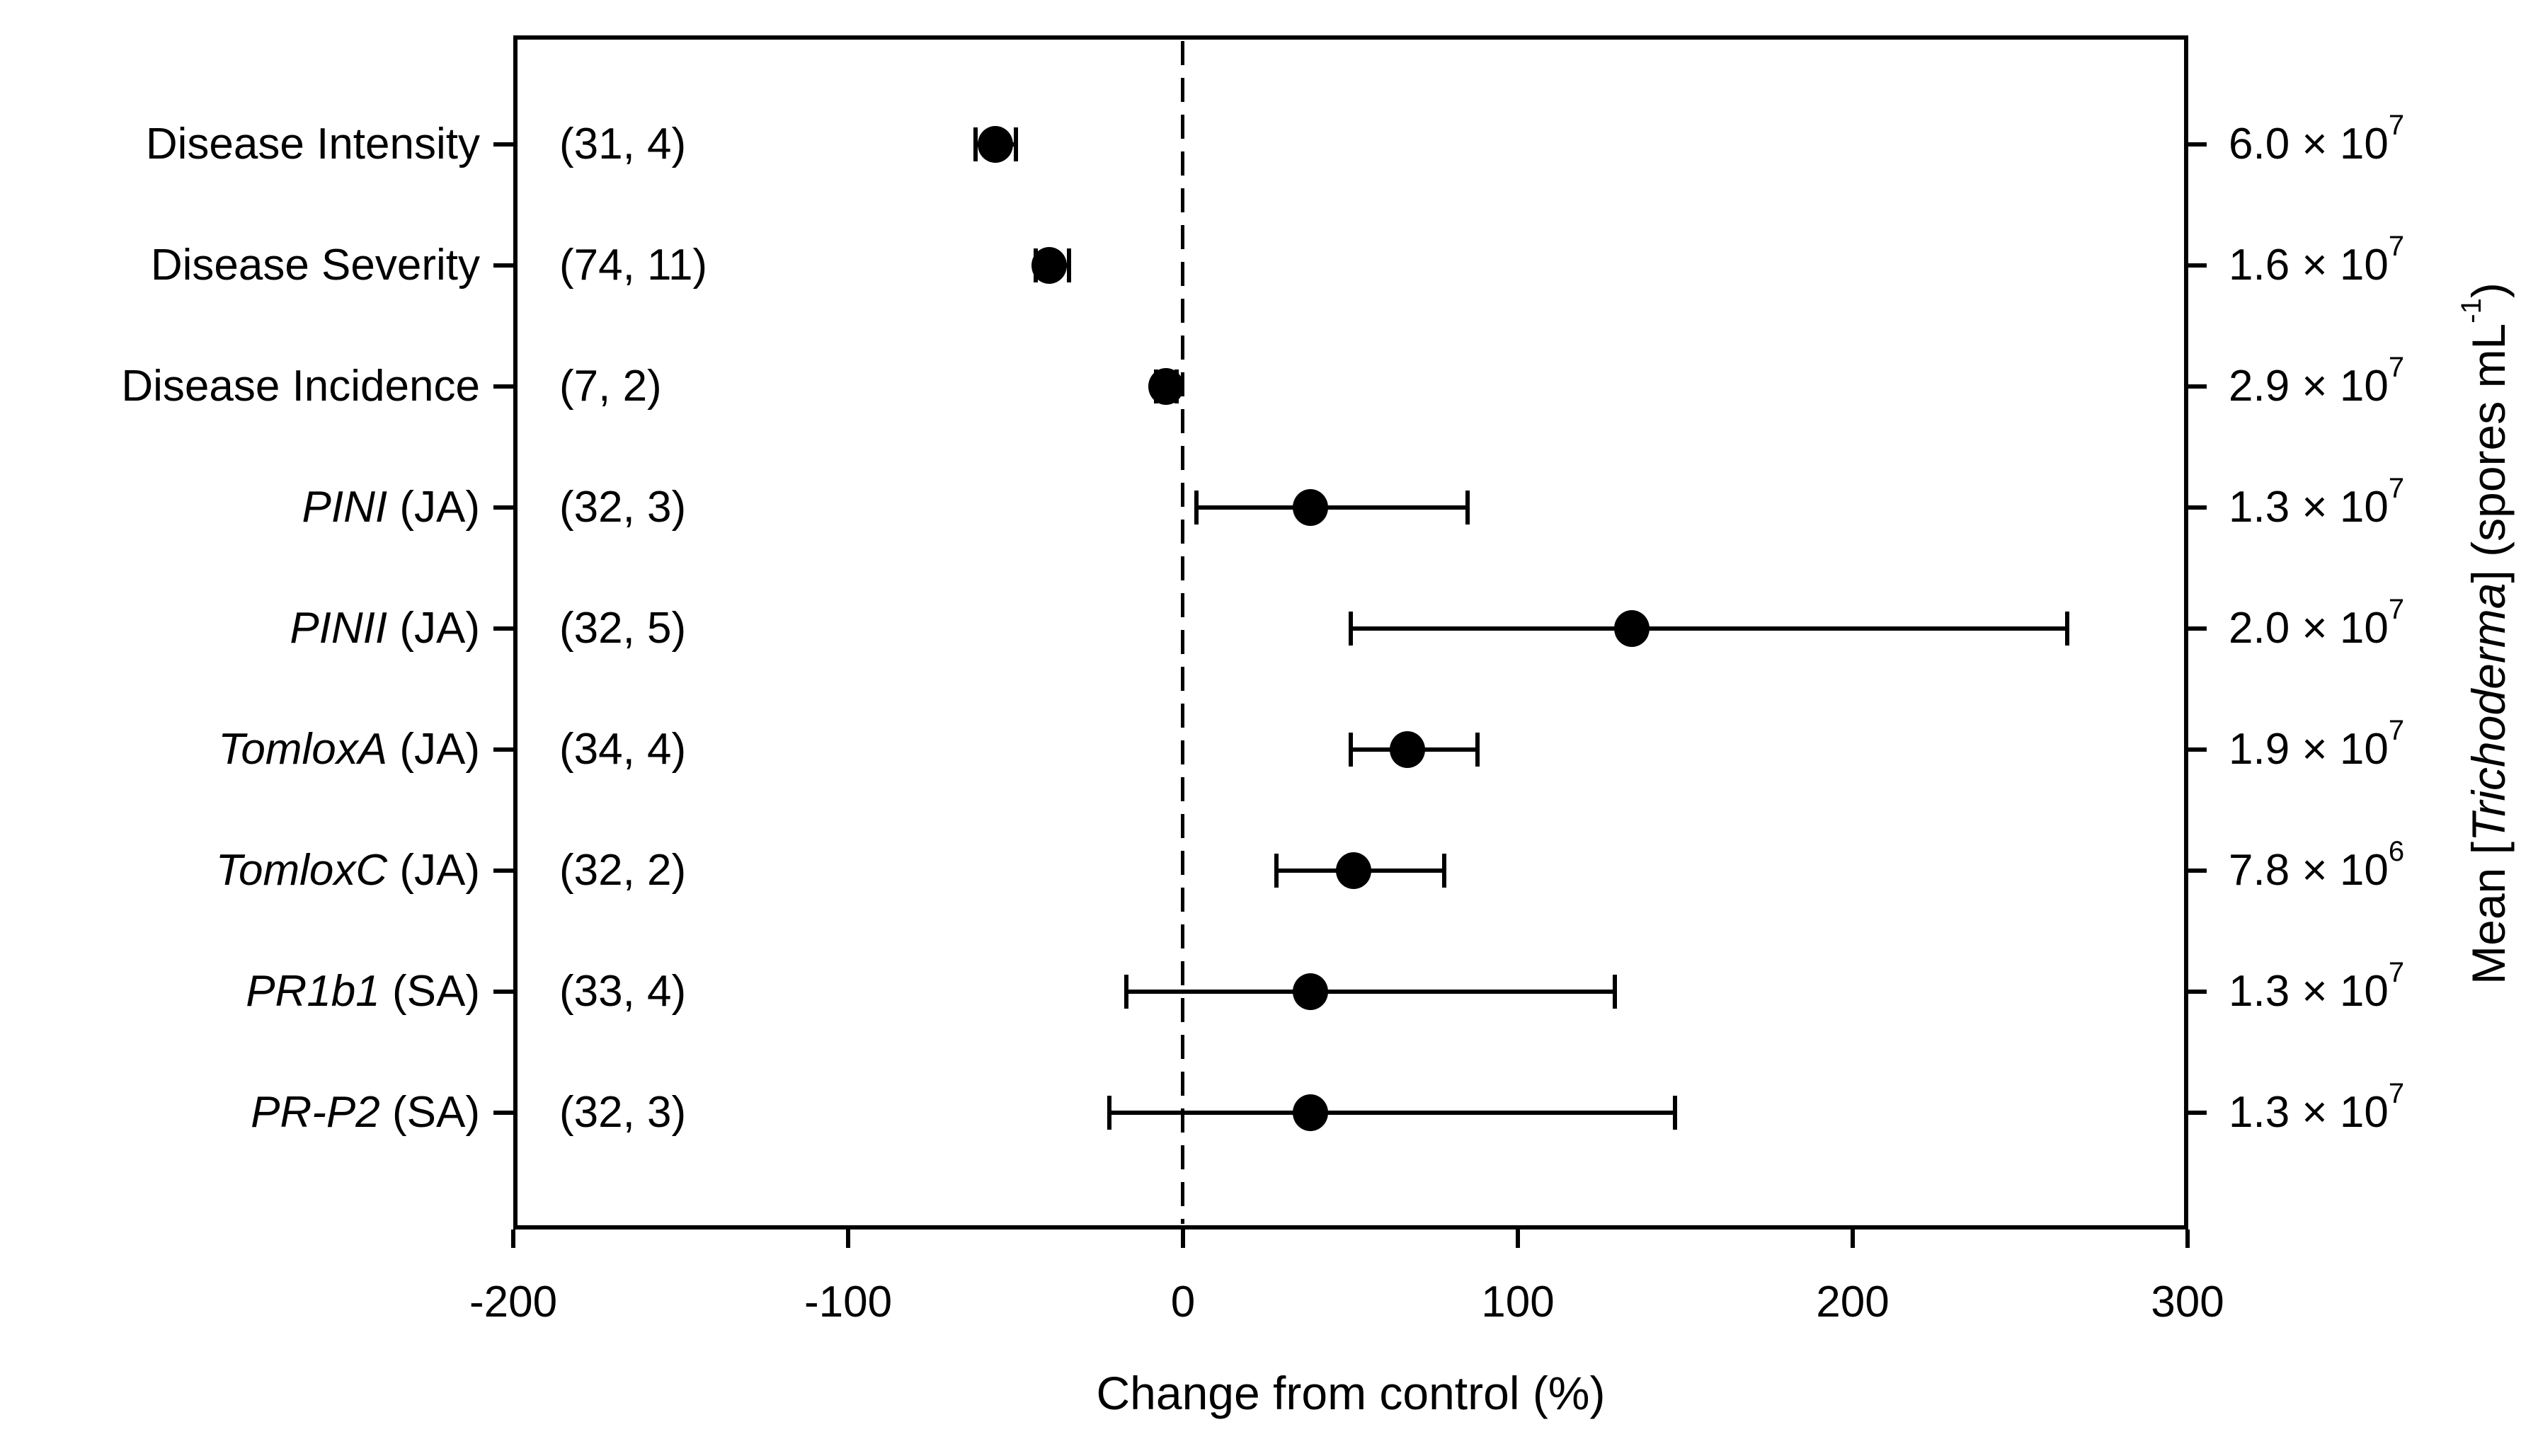  I want to click on right-axis-value: 6.0 × 10⁷, so click(2317, 139).